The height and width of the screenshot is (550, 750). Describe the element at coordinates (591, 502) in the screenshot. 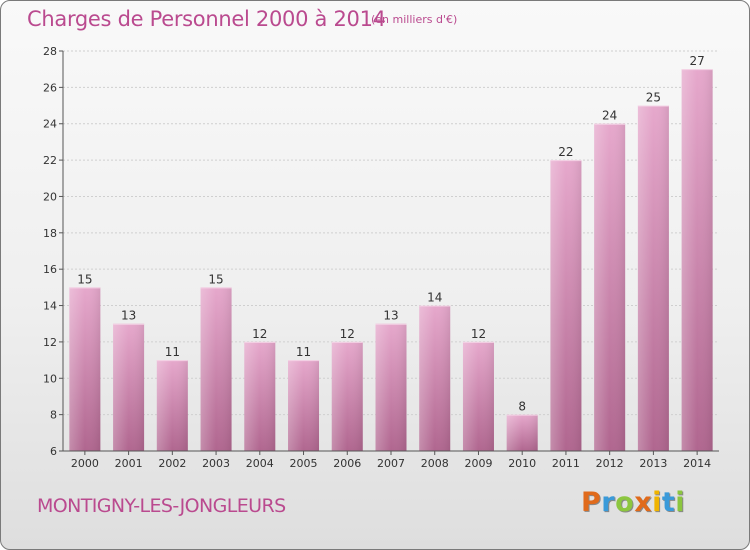

I see `logo-letter: P` at that location.